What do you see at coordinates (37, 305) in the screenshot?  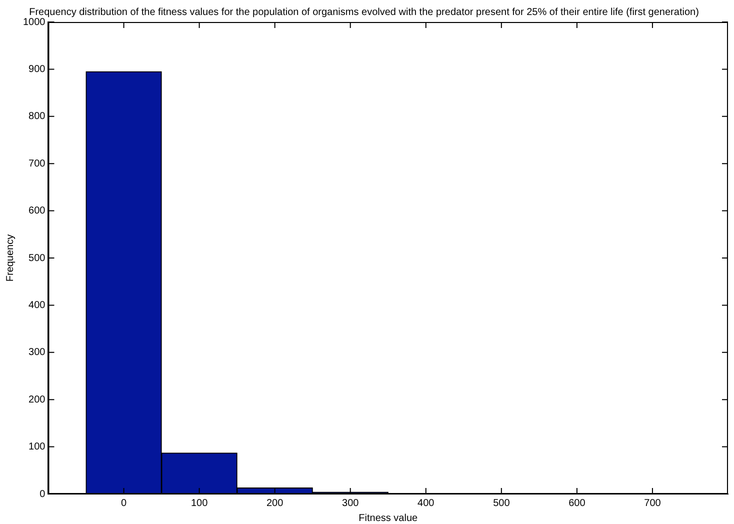 I see `y-tick-label: 400` at bounding box center [37, 305].